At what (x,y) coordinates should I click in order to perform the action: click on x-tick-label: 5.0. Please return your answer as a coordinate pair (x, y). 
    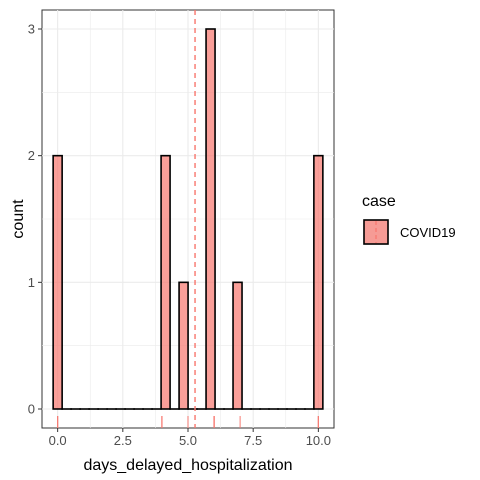
    Looking at the image, I should click on (188, 440).